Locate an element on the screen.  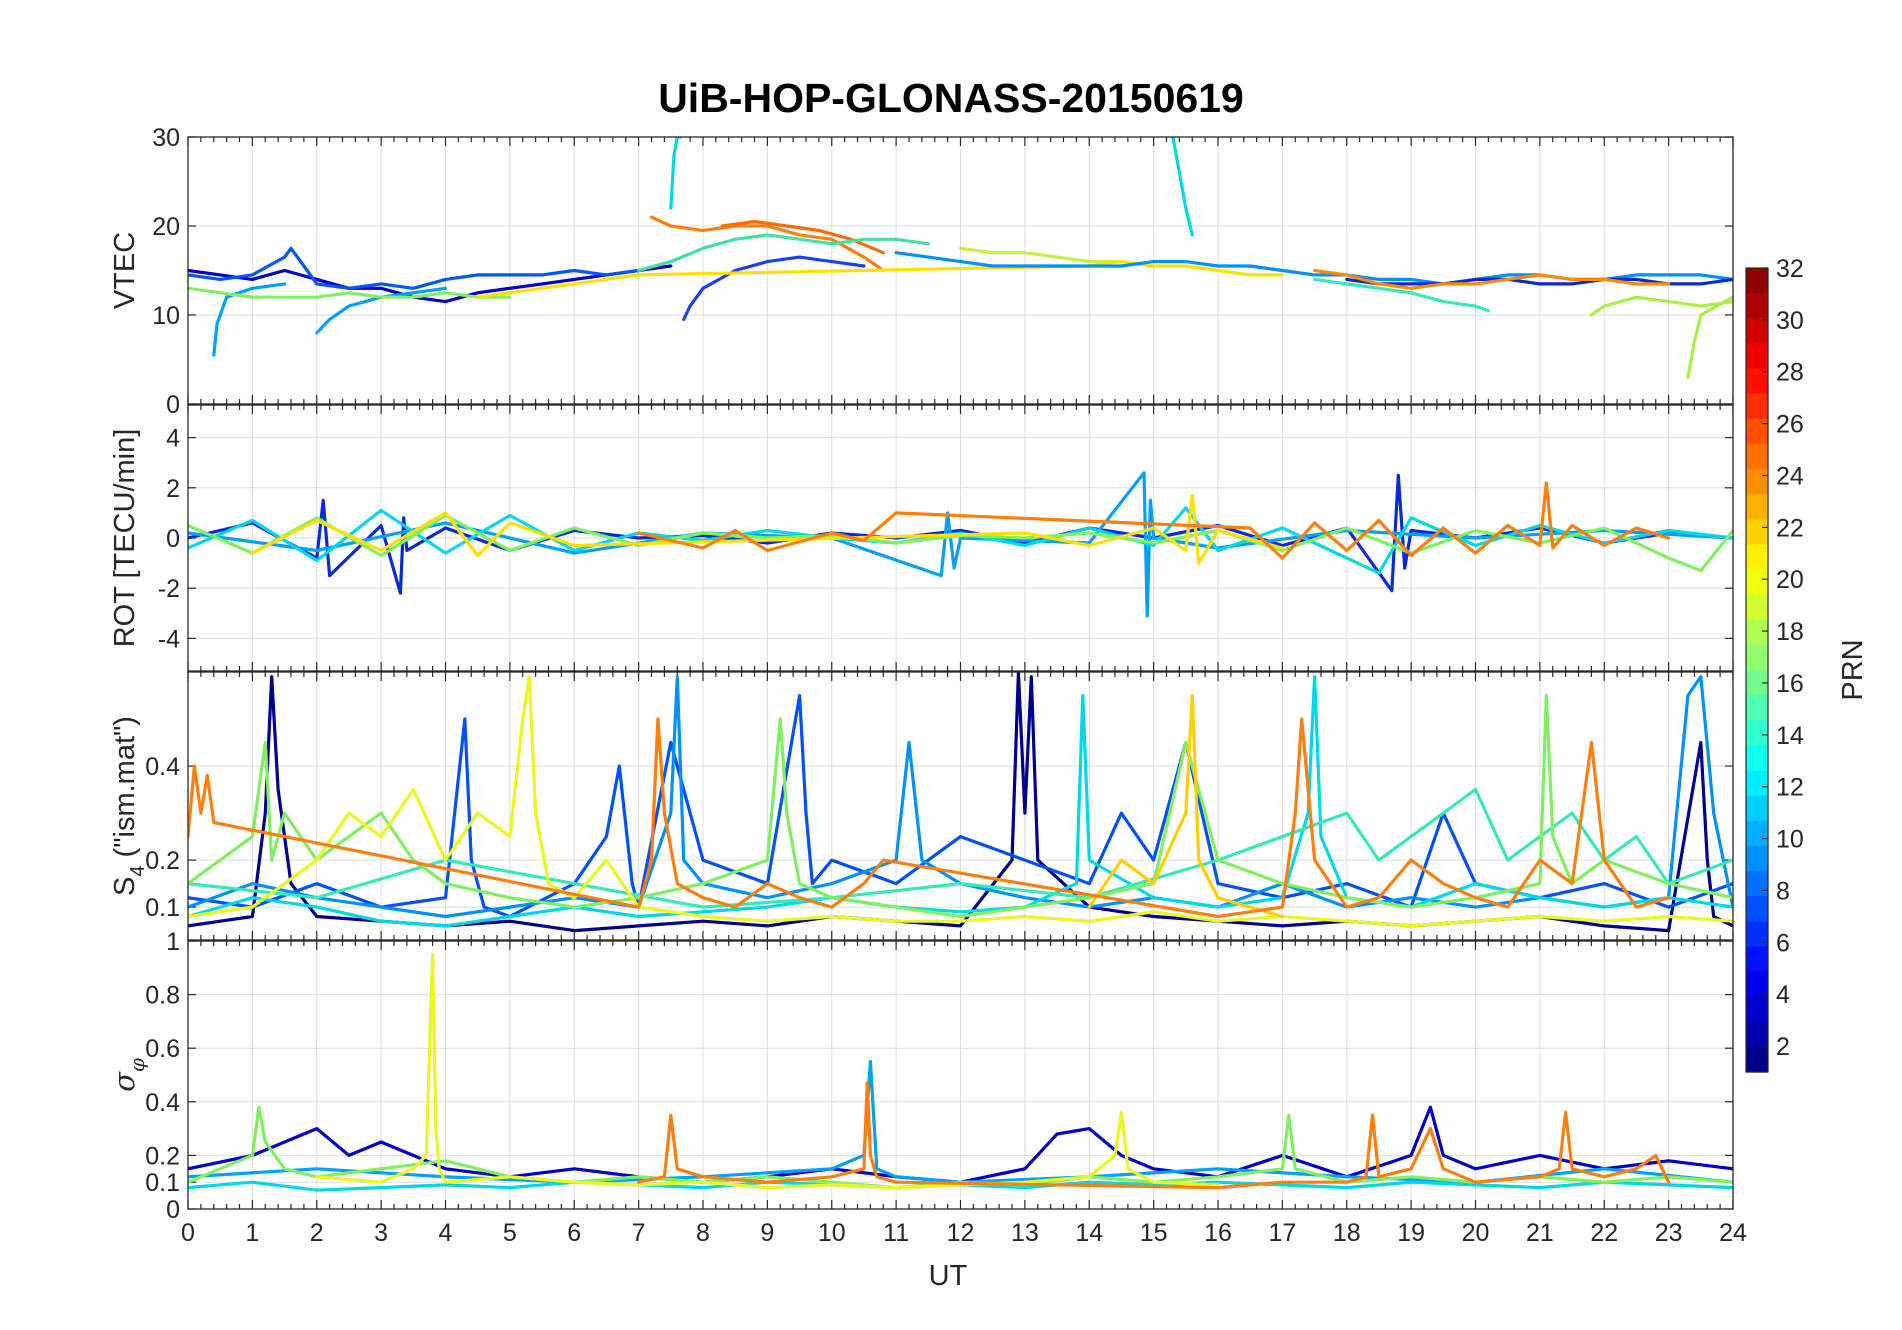
colorbar-tick-label-2: 6 is located at coordinates (1783, 943).